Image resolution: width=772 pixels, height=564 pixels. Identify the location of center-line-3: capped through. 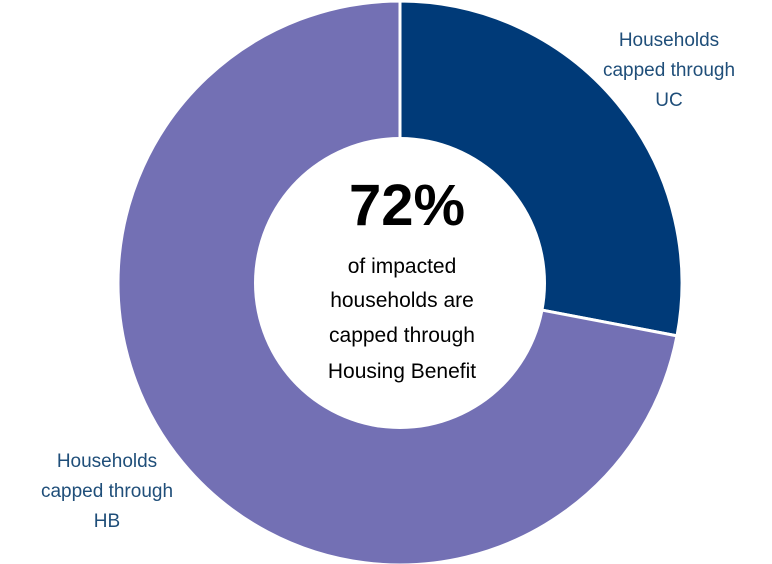
(402, 335).